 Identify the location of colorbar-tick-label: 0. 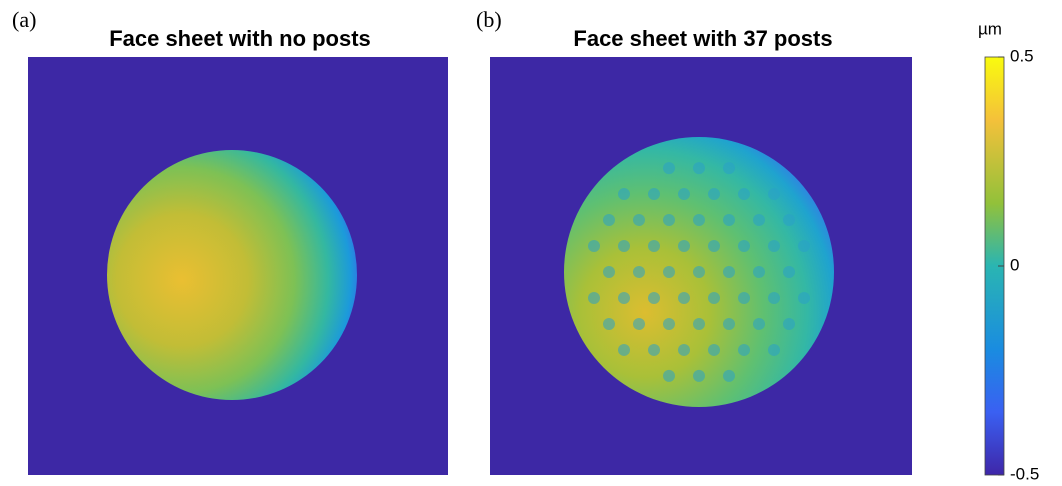
(1014, 264).